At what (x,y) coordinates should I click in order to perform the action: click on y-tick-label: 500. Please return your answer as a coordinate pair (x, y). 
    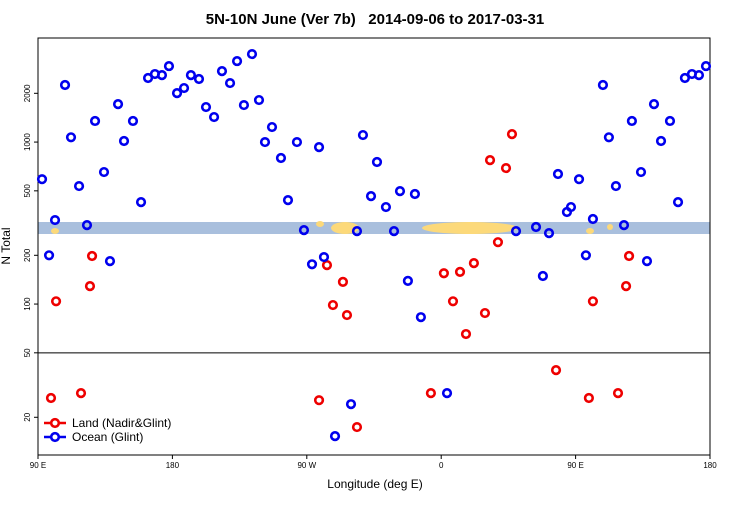
    Looking at the image, I should click on (27, 191).